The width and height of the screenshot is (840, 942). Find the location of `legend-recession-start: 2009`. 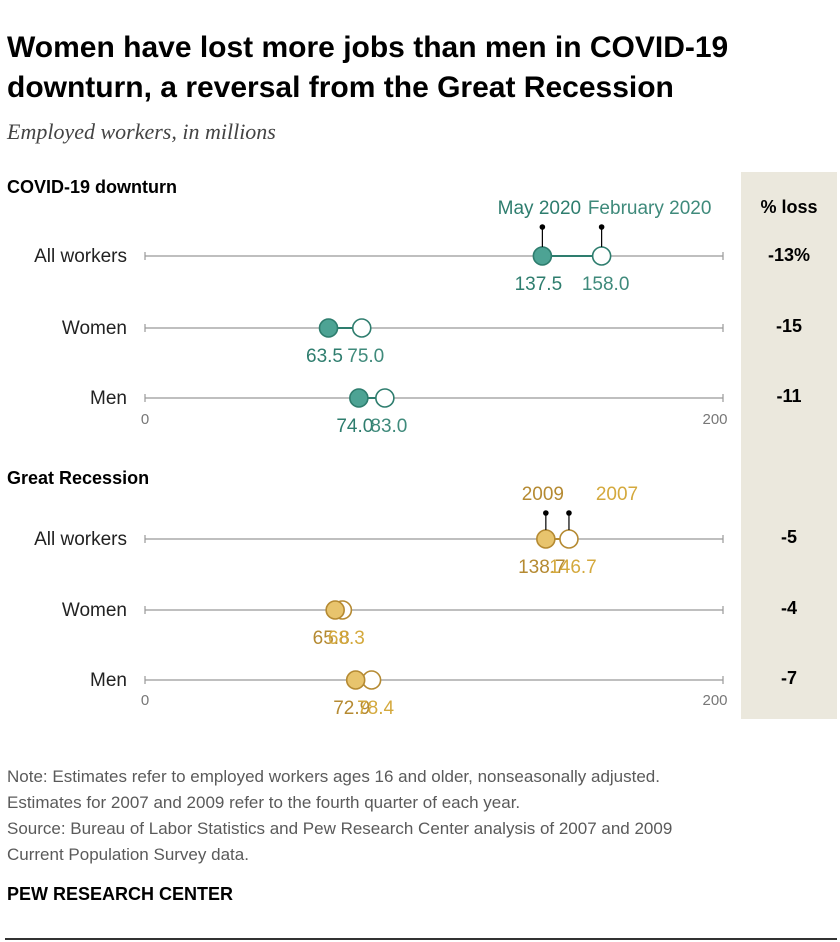

legend-recession-start: 2009 is located at coordinates (543, 494).